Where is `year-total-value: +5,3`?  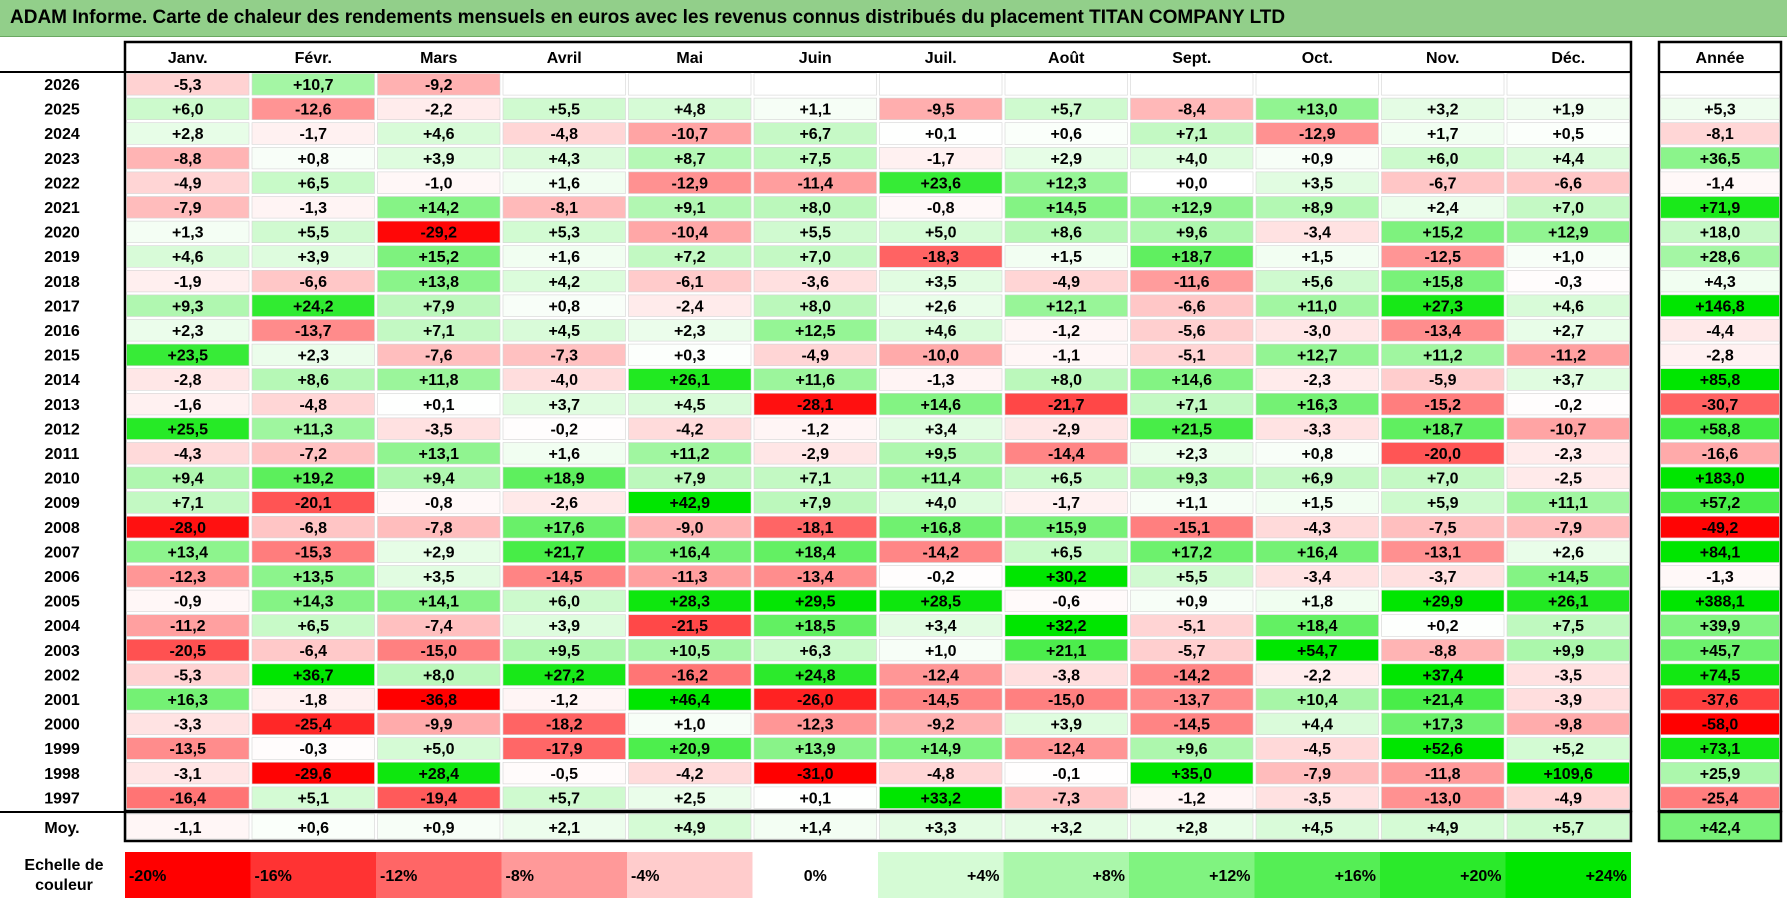
year-total-value: +5,3 is located at coordinates (1720, 110).